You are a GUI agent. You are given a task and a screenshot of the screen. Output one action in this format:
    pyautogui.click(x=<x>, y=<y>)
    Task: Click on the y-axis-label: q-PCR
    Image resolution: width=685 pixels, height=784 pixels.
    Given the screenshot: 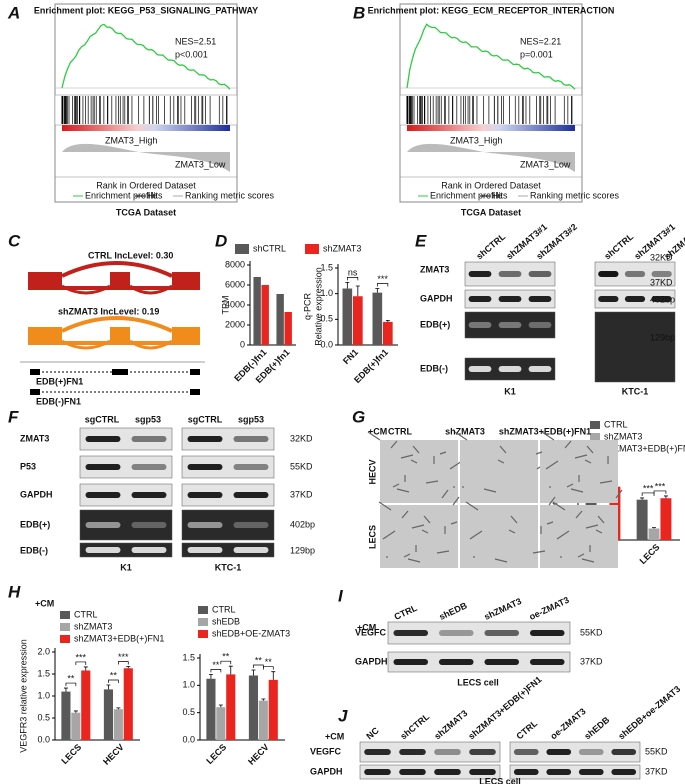 What is the action you would take?
    pyautogui.click(x=307, y=307)
    